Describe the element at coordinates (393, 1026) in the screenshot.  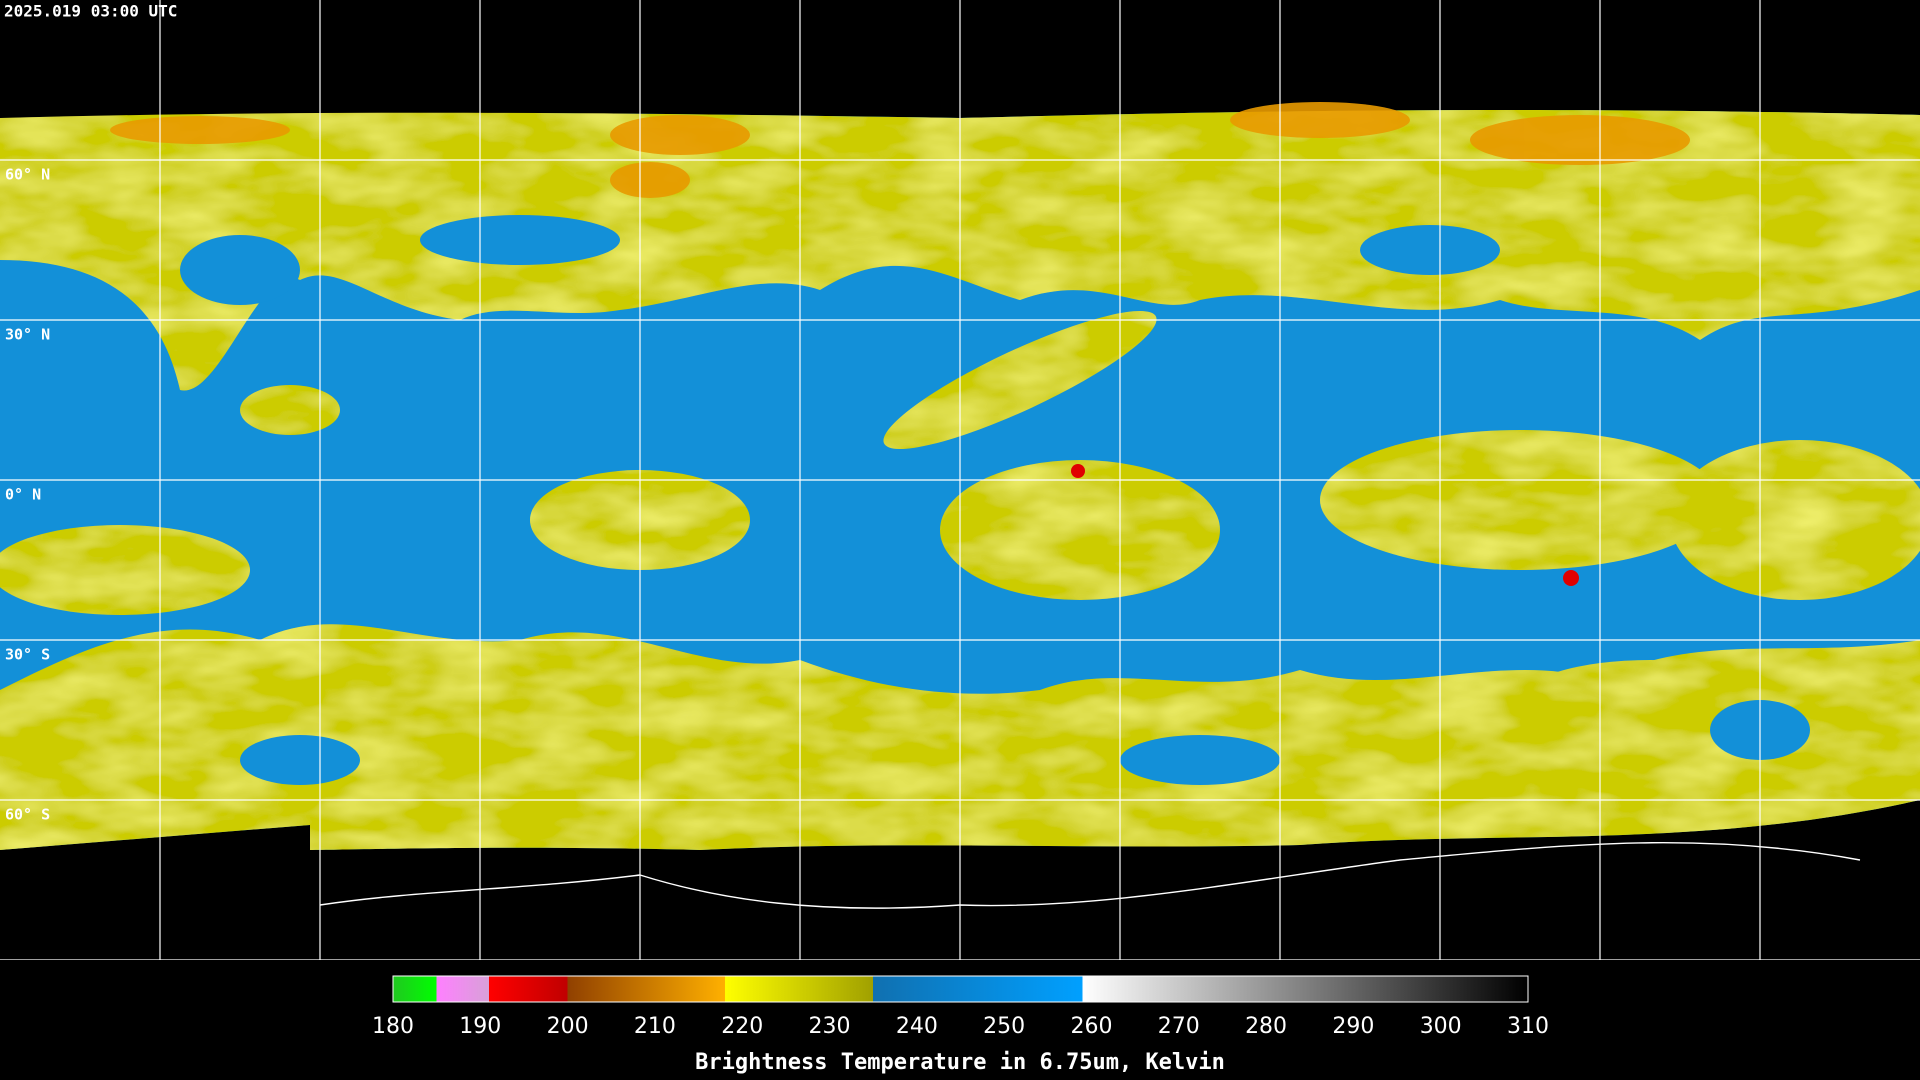
I see `colorbar-tick-label: 180` at that location.